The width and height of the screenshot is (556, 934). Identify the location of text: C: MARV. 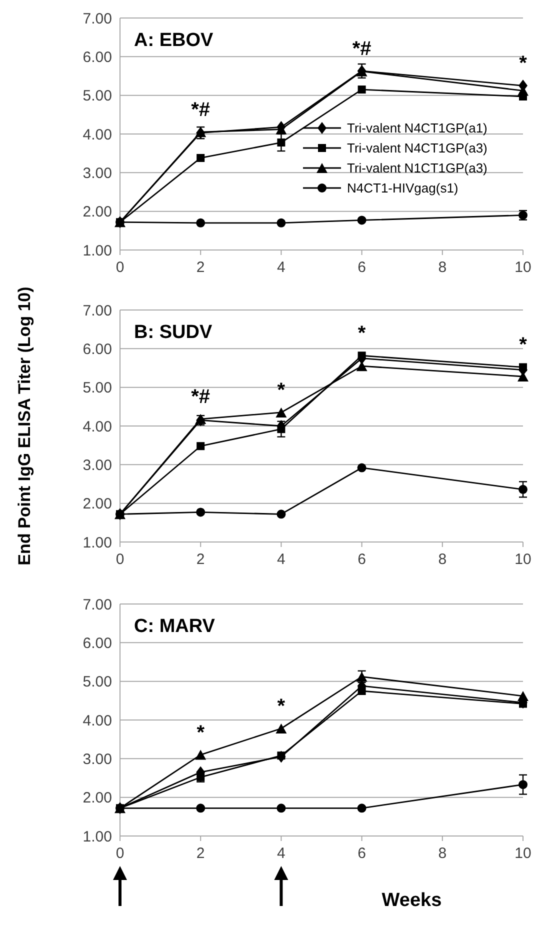
(175, 626).